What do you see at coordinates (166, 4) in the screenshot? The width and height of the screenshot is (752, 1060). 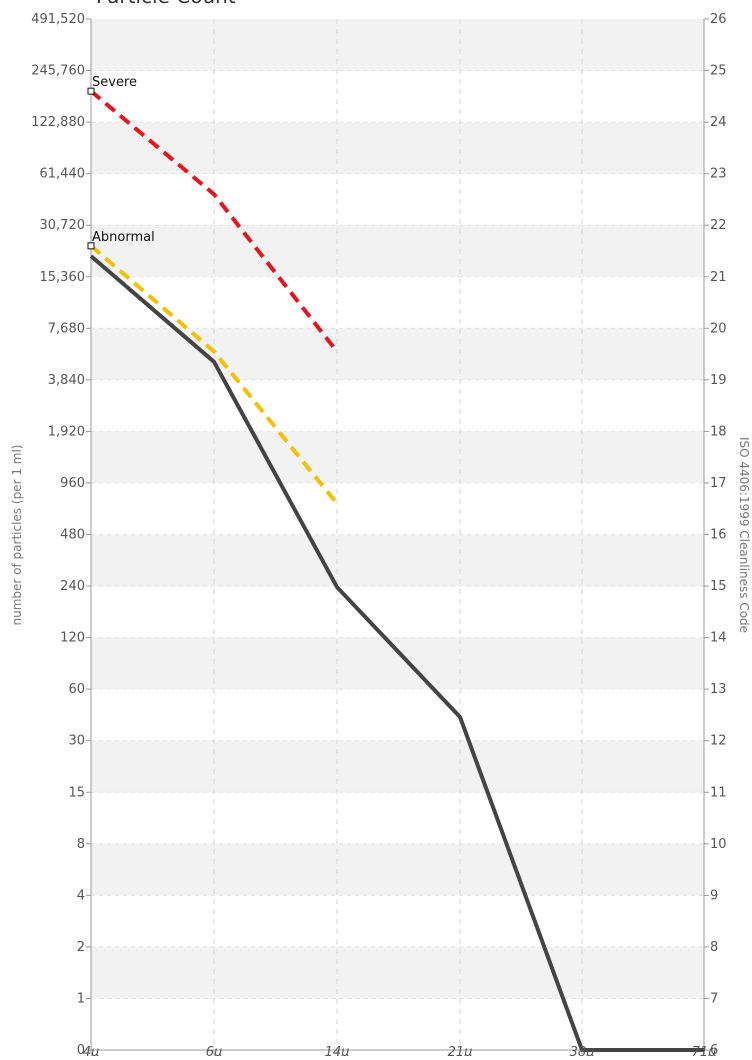 I see `chart-title: Particle Count` at bounding box center [166, 4].